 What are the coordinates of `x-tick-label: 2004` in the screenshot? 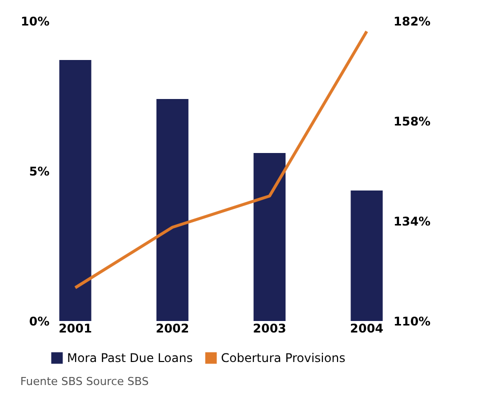 It's located at (367, 329).